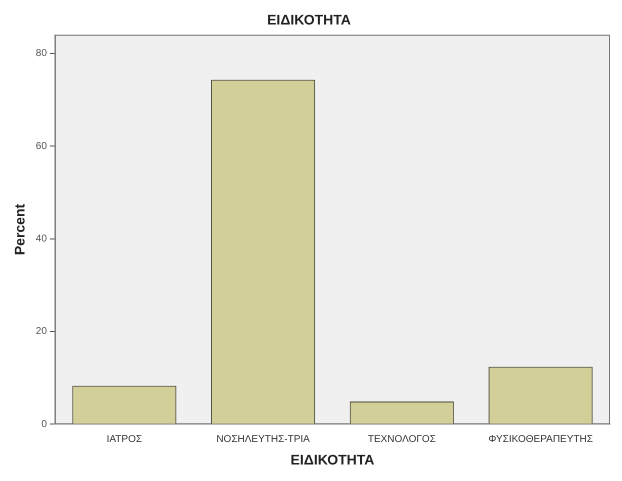 The width and height of the screenshot is (622, 481). What do you see at coordinates (19, 229) in the screenshot?
I see `y-axis-title: Percent` at bounding box center [19, 229].